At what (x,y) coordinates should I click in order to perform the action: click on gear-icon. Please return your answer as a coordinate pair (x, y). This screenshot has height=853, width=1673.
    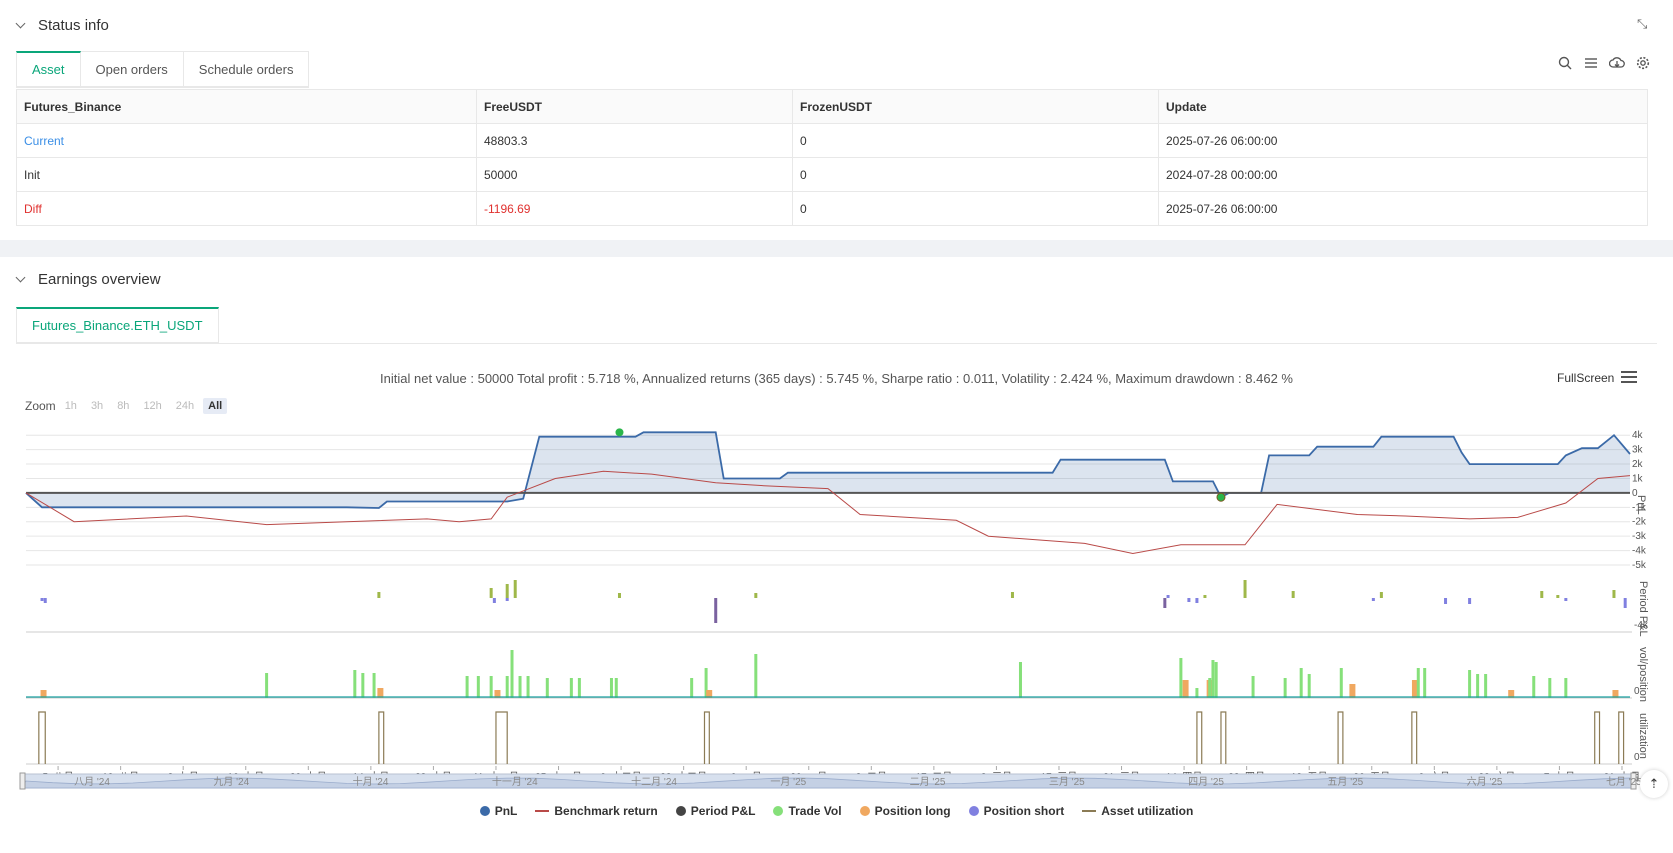
    Looking at the image, I should click on (1643, 64).